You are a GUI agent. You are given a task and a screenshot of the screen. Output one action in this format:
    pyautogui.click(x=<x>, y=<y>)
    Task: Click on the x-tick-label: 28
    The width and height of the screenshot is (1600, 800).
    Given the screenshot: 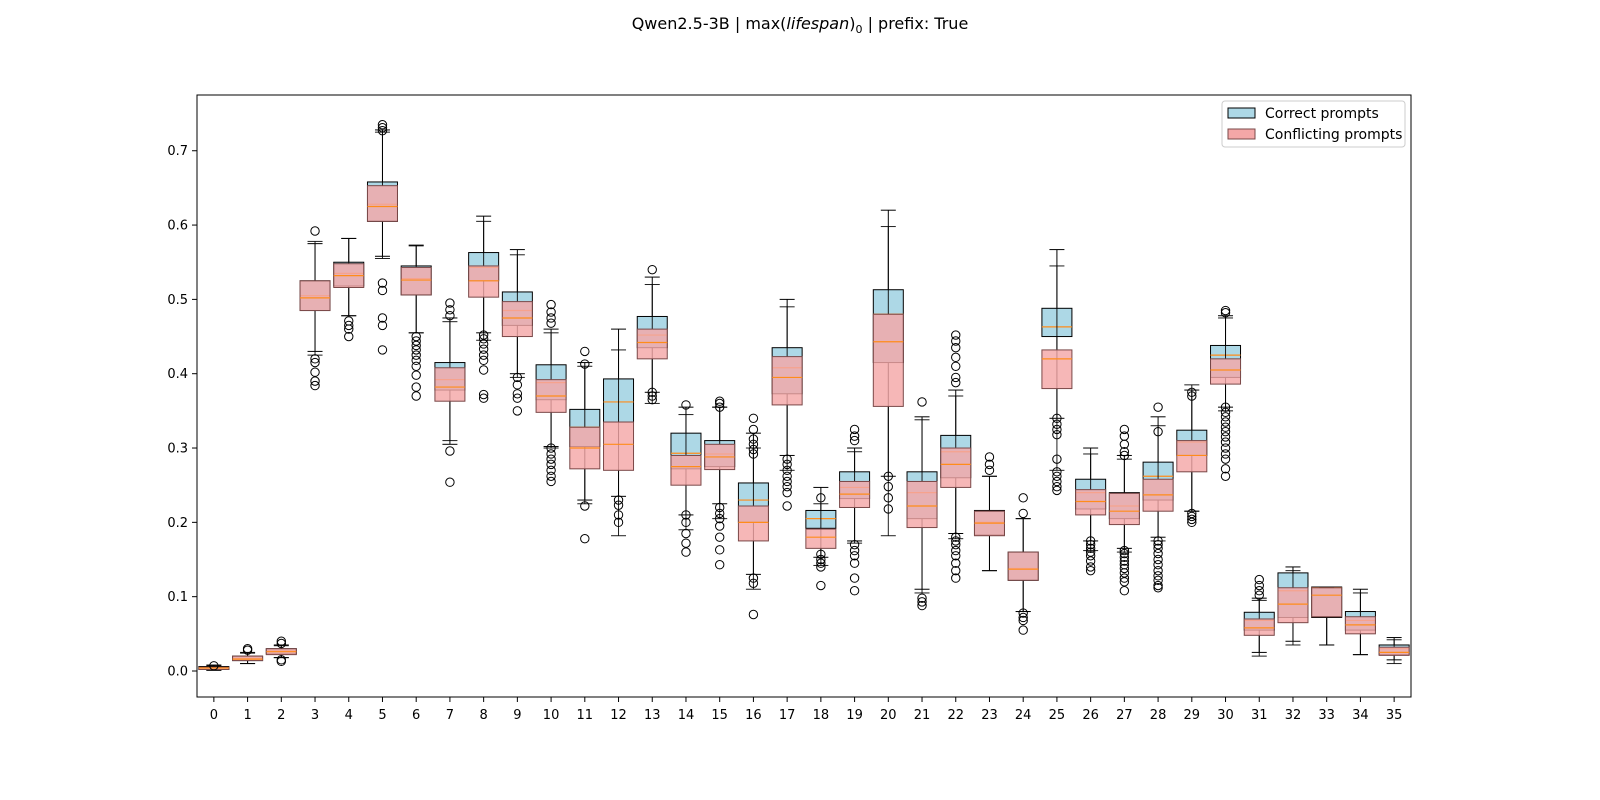 What is the action you would take?
    pyautogui.click(x=1158, y=715)
    